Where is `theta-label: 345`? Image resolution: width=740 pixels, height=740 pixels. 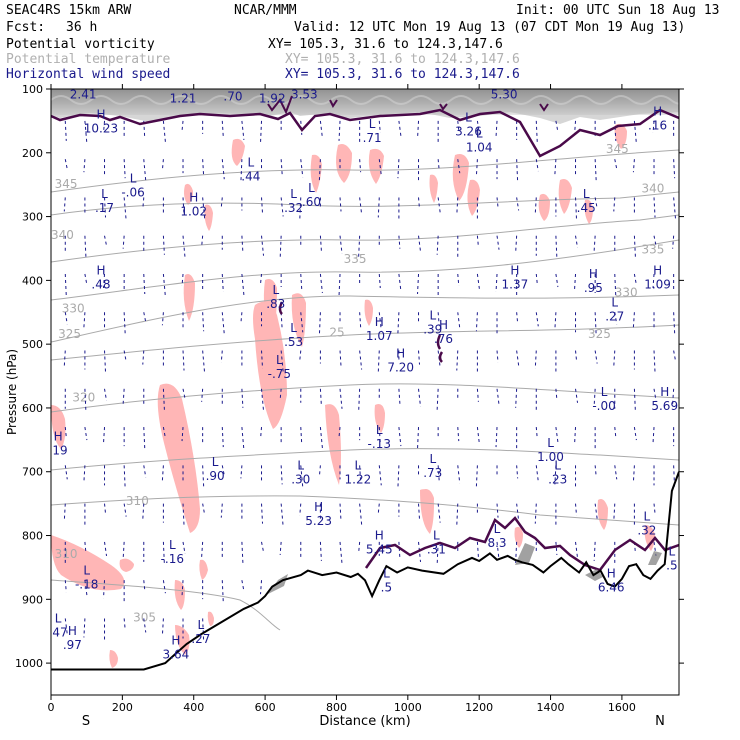 theta-label: 345 is located at coordinates (66, 184).